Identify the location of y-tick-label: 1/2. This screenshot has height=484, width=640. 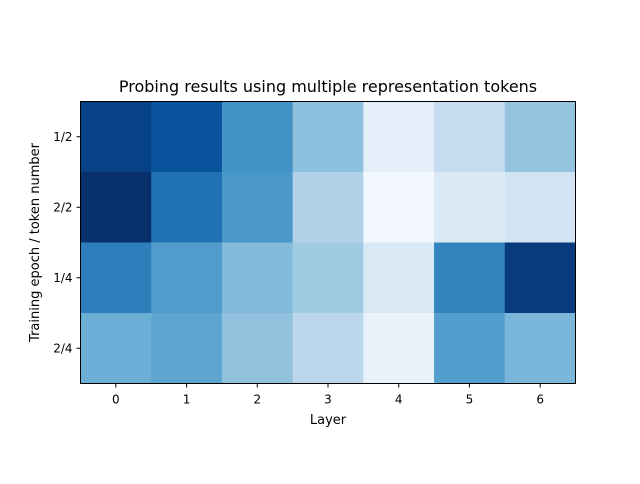
(62, 137).